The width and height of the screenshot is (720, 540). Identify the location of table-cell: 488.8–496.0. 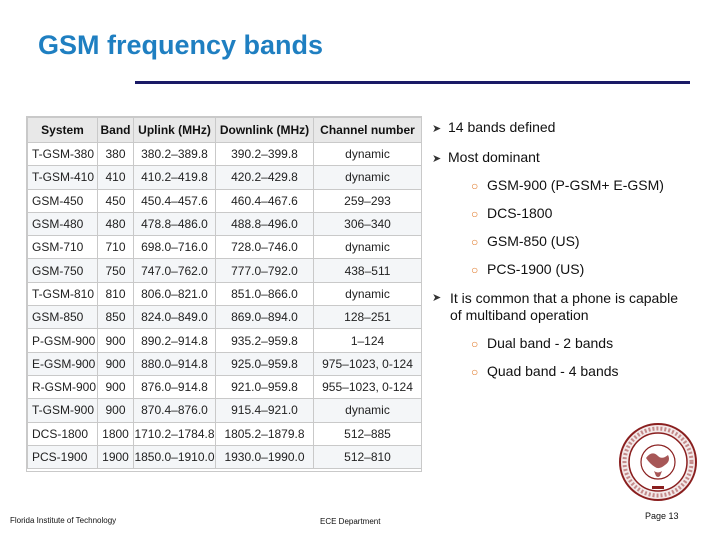
(264, 224).